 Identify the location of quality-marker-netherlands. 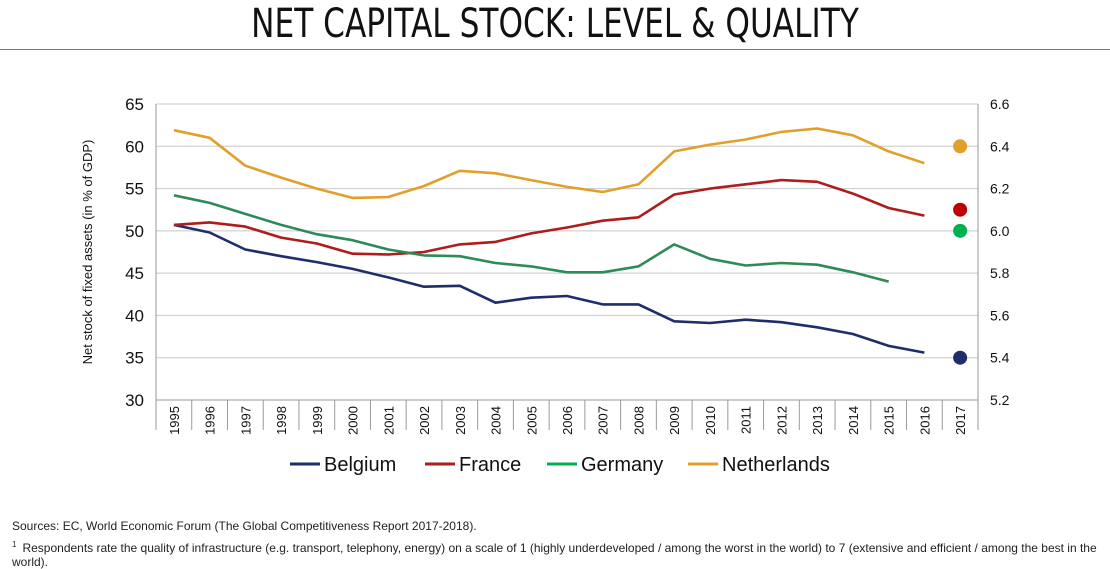
(960, 146).